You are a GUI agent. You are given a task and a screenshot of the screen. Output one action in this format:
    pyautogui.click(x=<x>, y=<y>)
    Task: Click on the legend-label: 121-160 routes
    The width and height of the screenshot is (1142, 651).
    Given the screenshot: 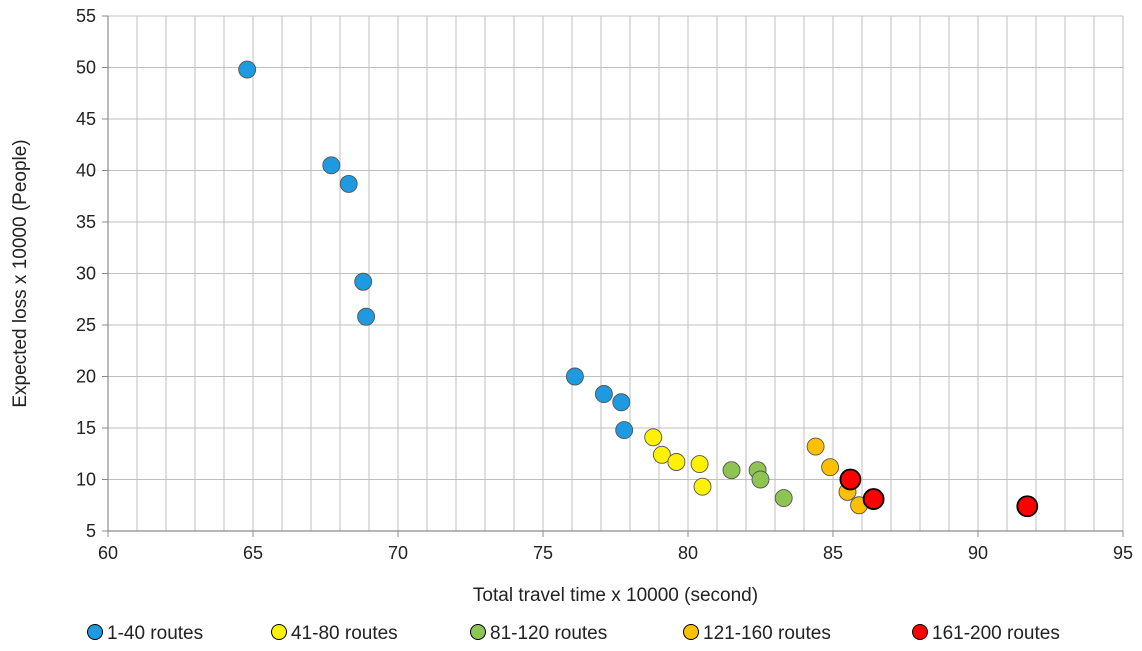 What is the action you would take?
    pyautogui.click(x=767, y=633)
    